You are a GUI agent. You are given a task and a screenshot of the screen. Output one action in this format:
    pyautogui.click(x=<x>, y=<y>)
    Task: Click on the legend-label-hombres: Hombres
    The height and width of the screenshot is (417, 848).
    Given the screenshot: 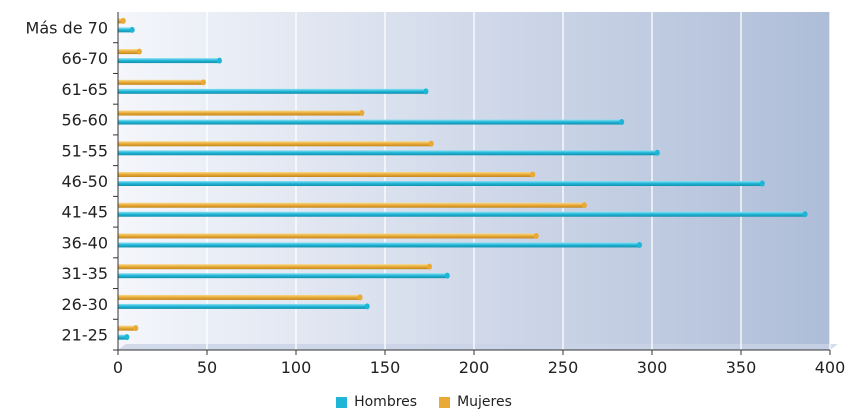 What is the action you would take?
    pyautogui.click(x=386, y=402)
    